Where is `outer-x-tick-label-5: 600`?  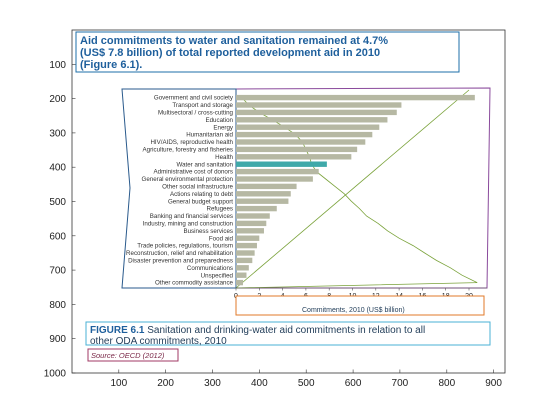 outer-x-tick-label-5: 600 is located at coordinates (353, 383).